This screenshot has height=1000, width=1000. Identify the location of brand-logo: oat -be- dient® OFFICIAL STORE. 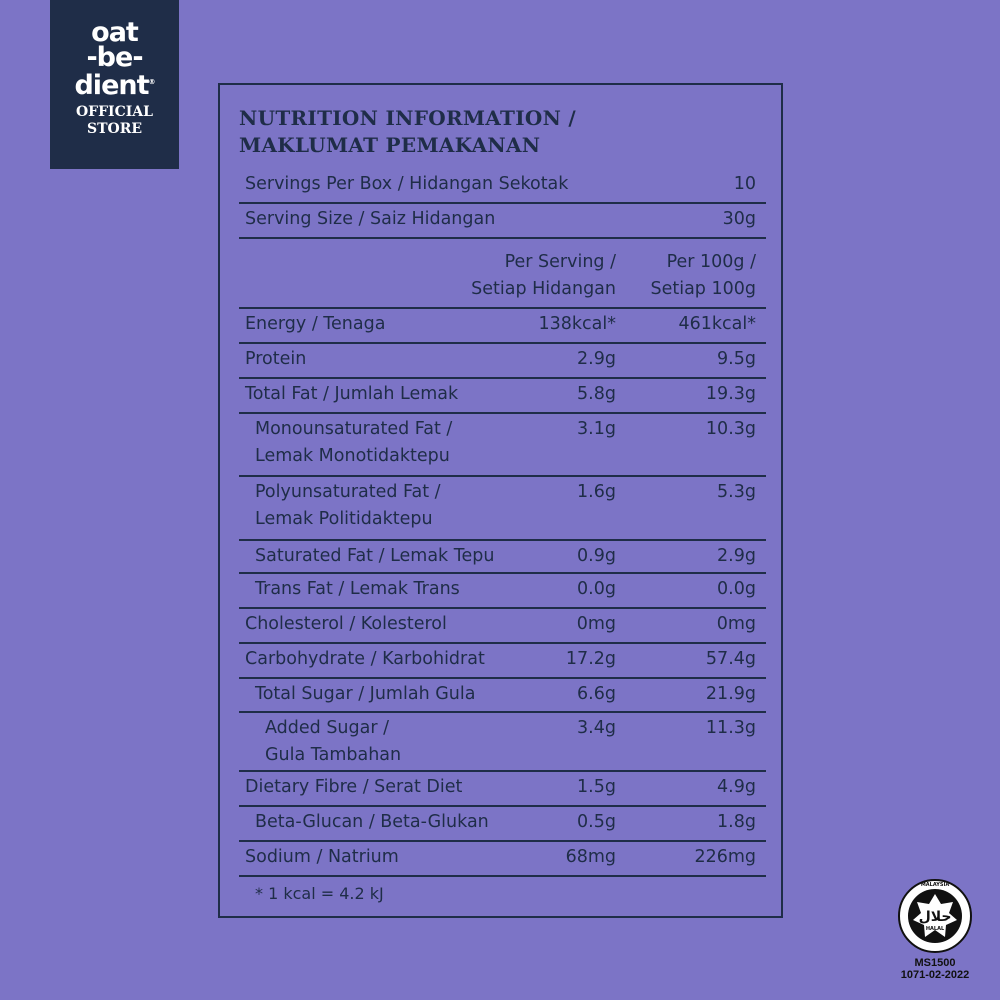
(114, 84).